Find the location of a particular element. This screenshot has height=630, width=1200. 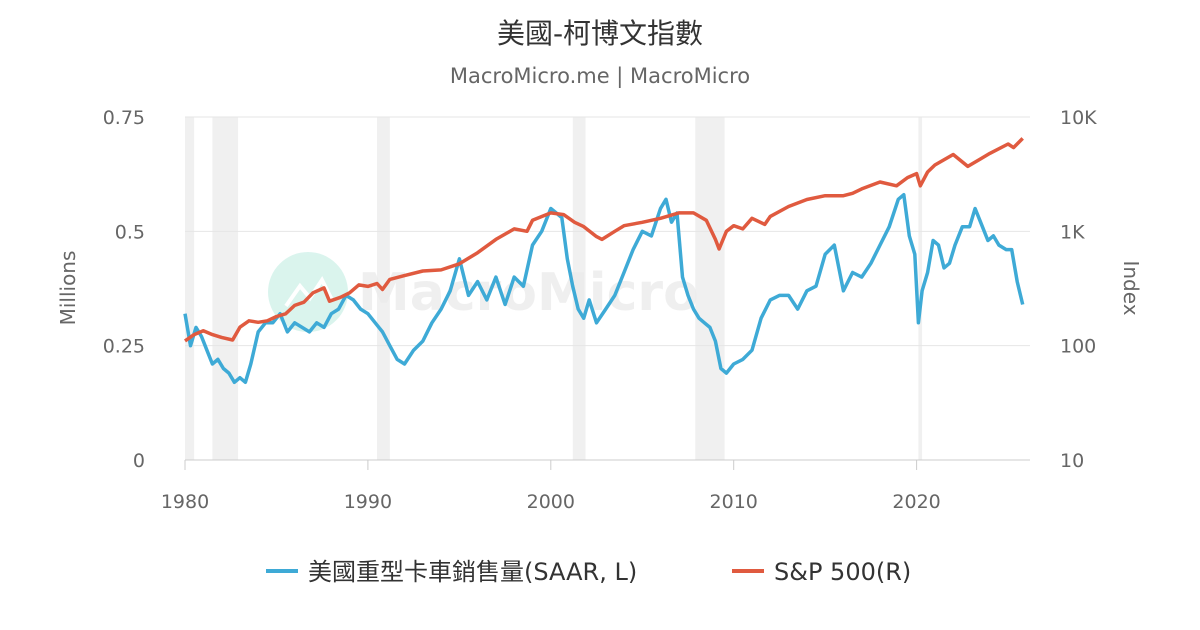

left-axis-title: Millions is located at coordinates (68, 288).